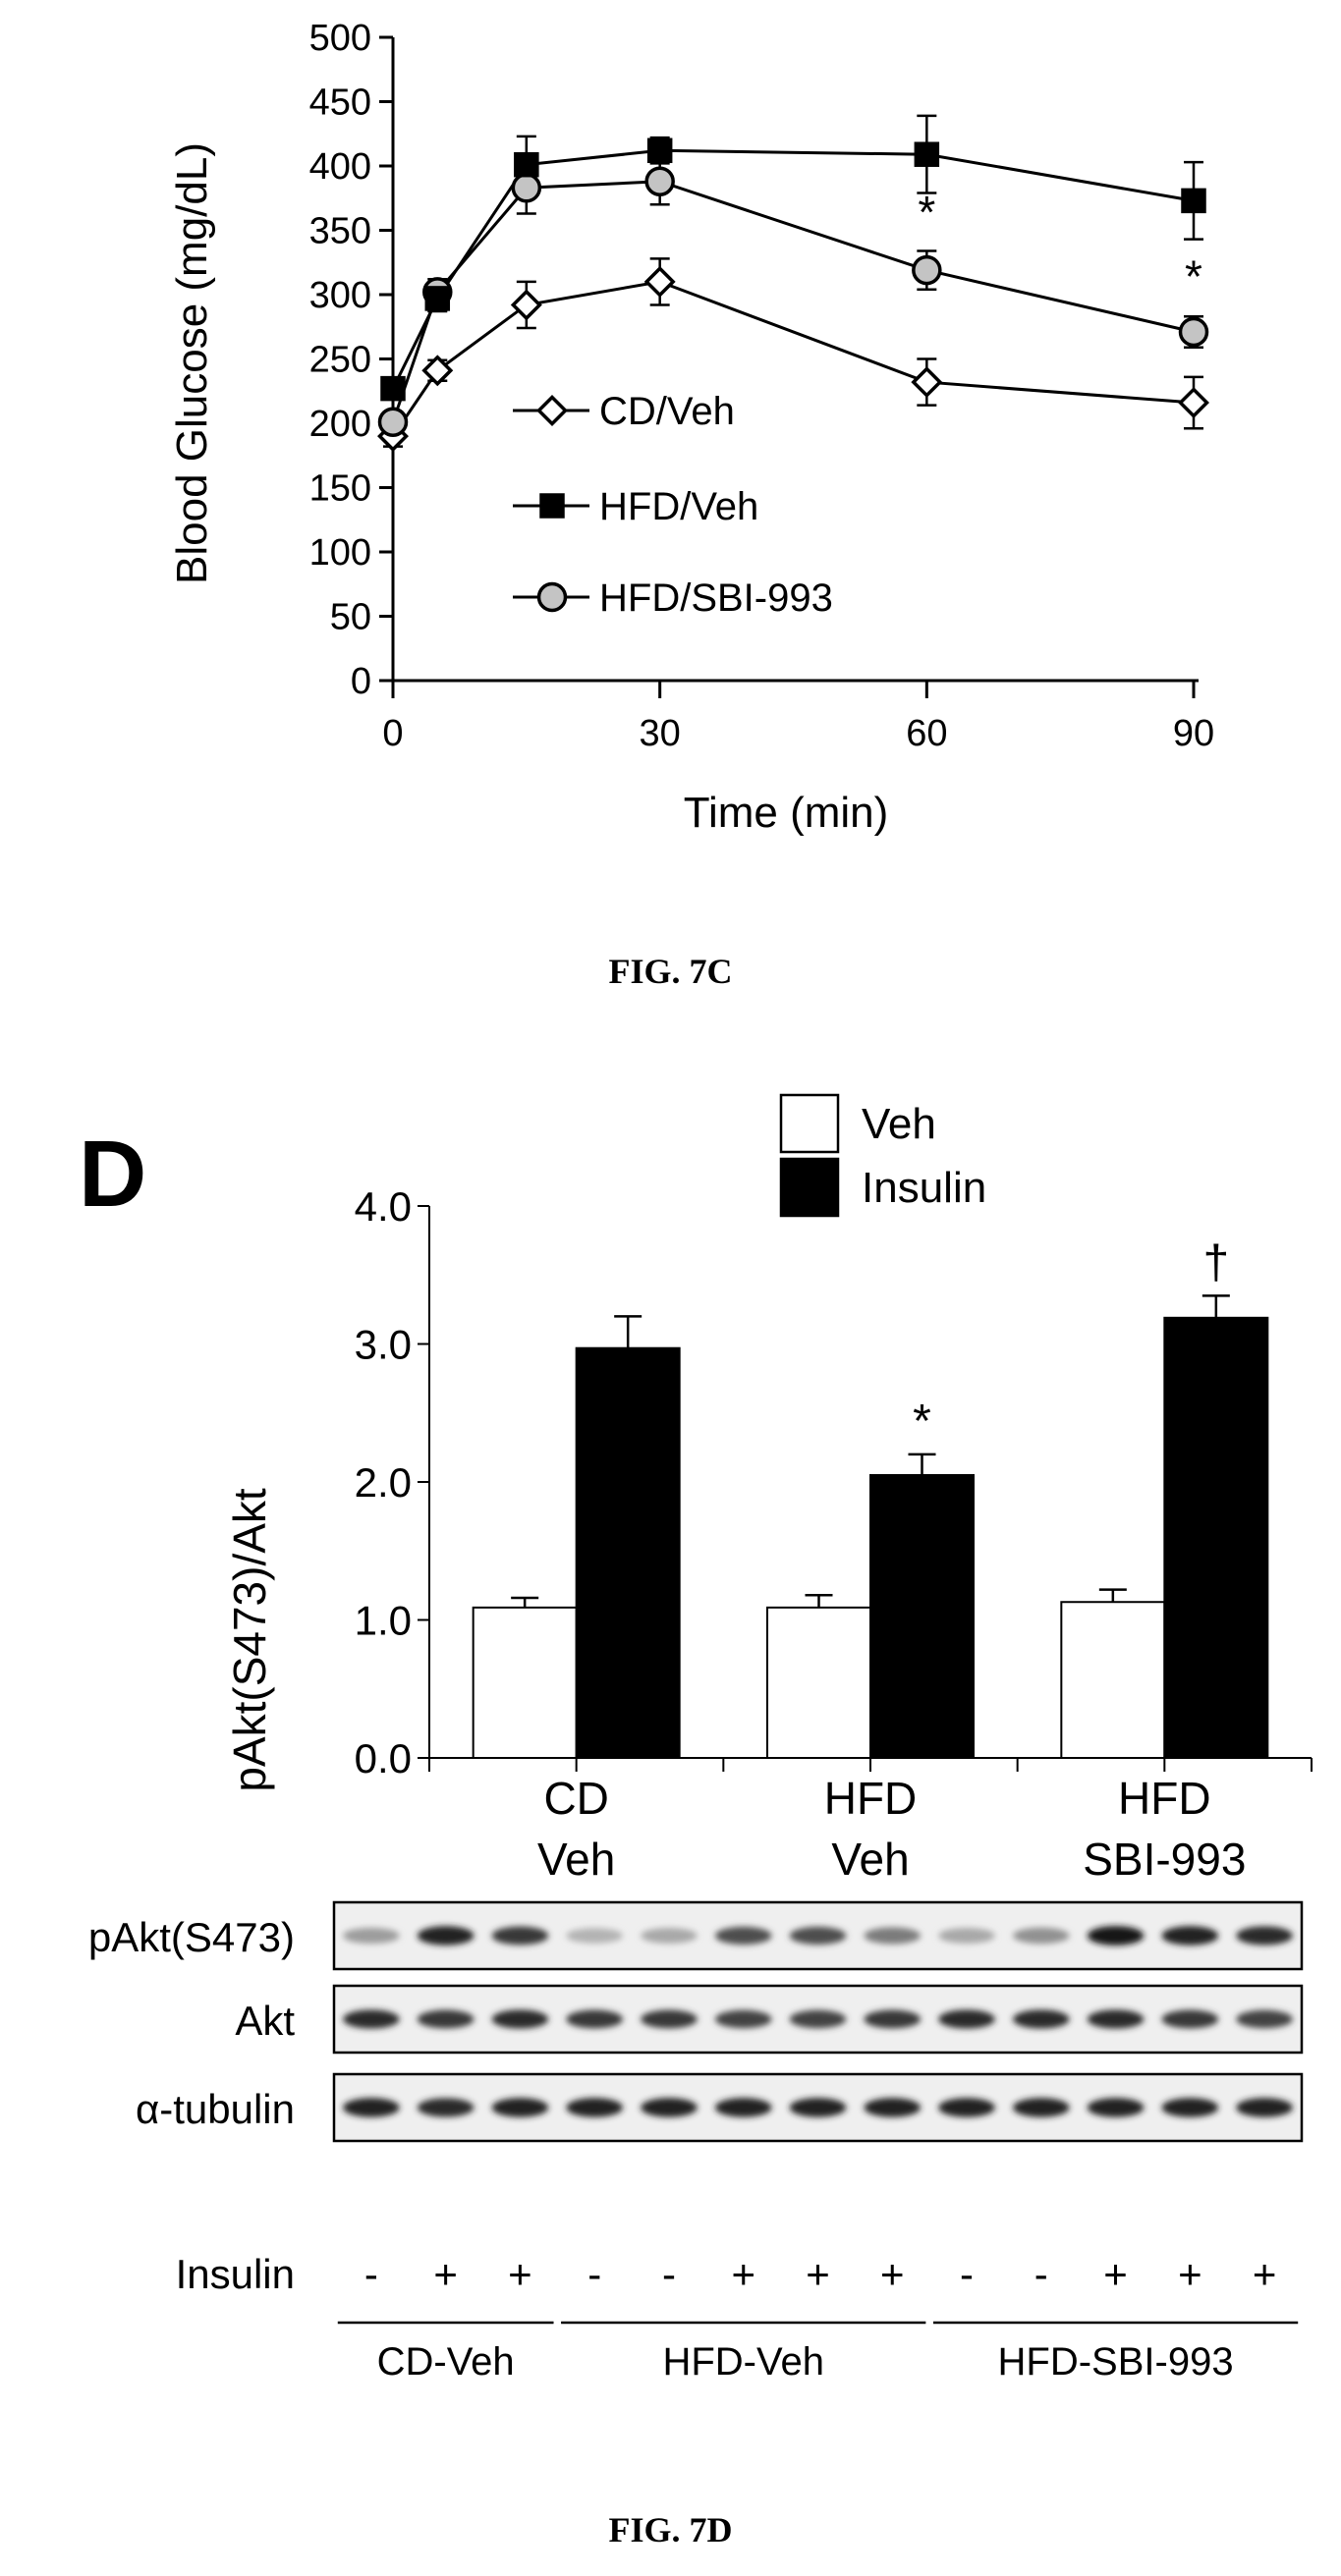 Image resolution: width=1341 pixels, height=2576 pixels. Describe the element at coordinates (340, 231) in the screenshot. I see `y-tick-label: 350` at that location.